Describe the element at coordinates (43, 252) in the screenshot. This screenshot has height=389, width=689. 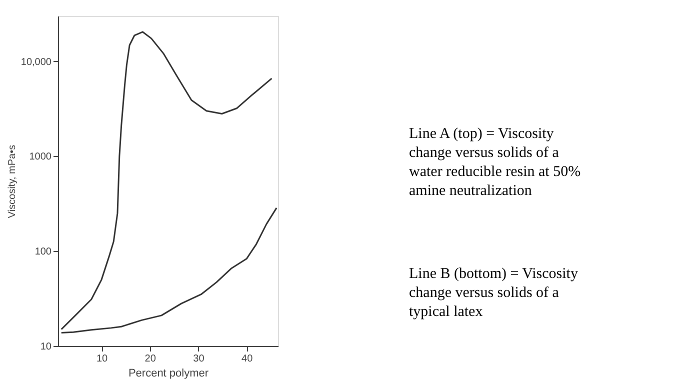
I see `y-tick-label: 100` at that location.